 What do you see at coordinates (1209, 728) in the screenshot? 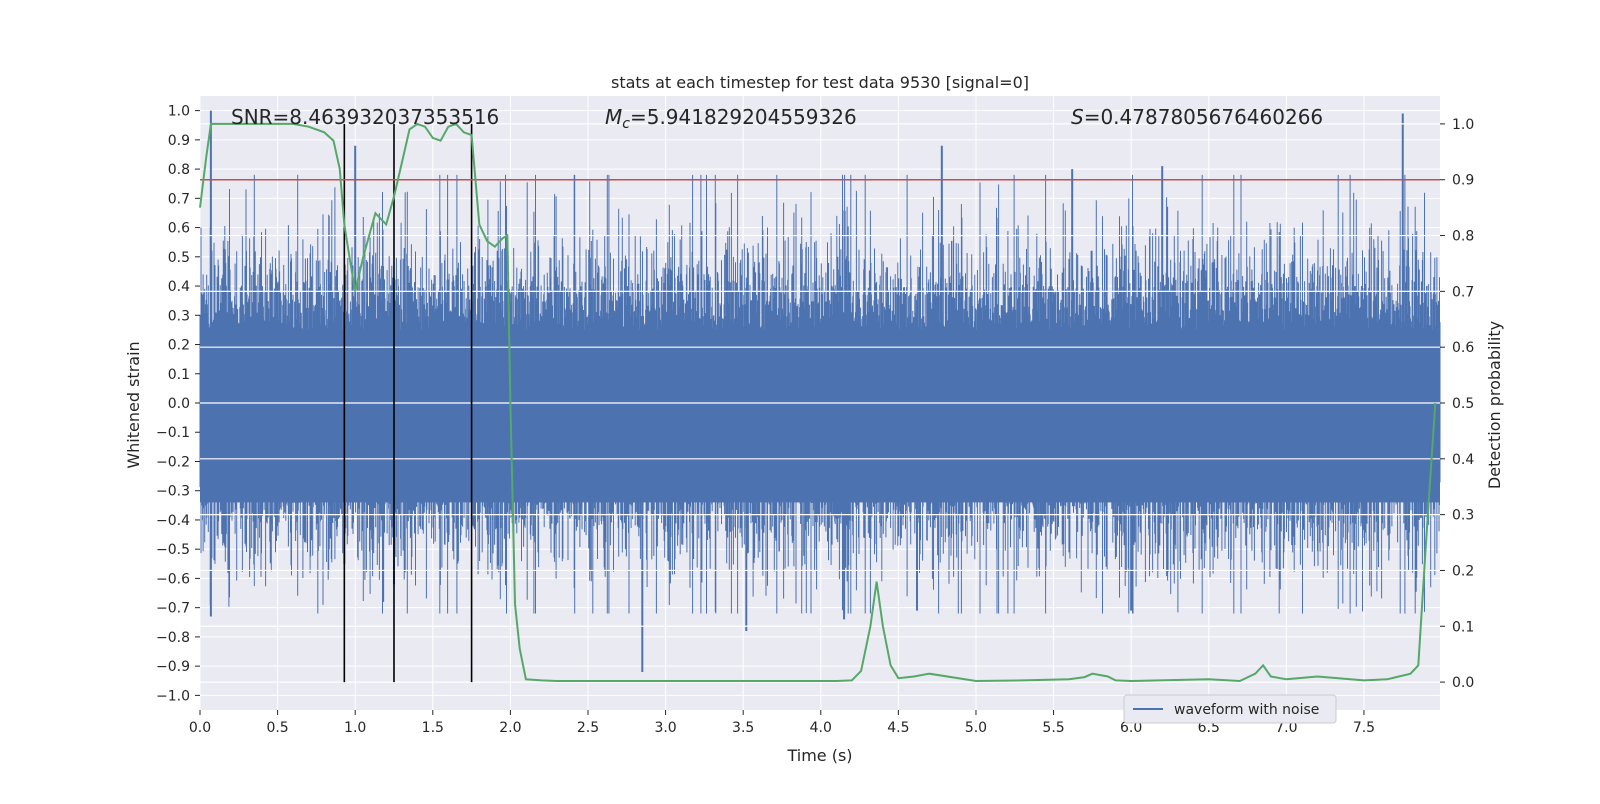
I see `x-tick-label: 6.5` at bounding box center [1209, 728].